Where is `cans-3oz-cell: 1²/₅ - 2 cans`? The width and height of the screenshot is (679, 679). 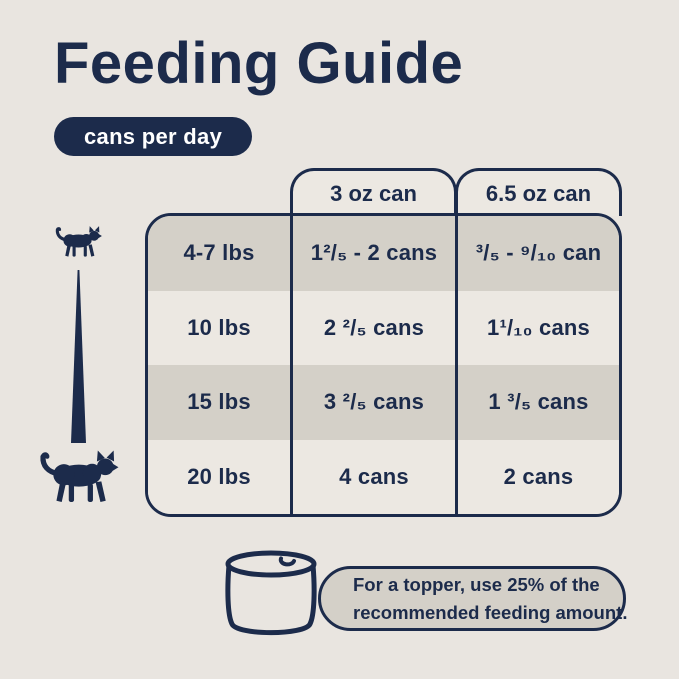
cans-3oz-cell: 1²/₅ - 2 cans is located at coordinates (374, 253).